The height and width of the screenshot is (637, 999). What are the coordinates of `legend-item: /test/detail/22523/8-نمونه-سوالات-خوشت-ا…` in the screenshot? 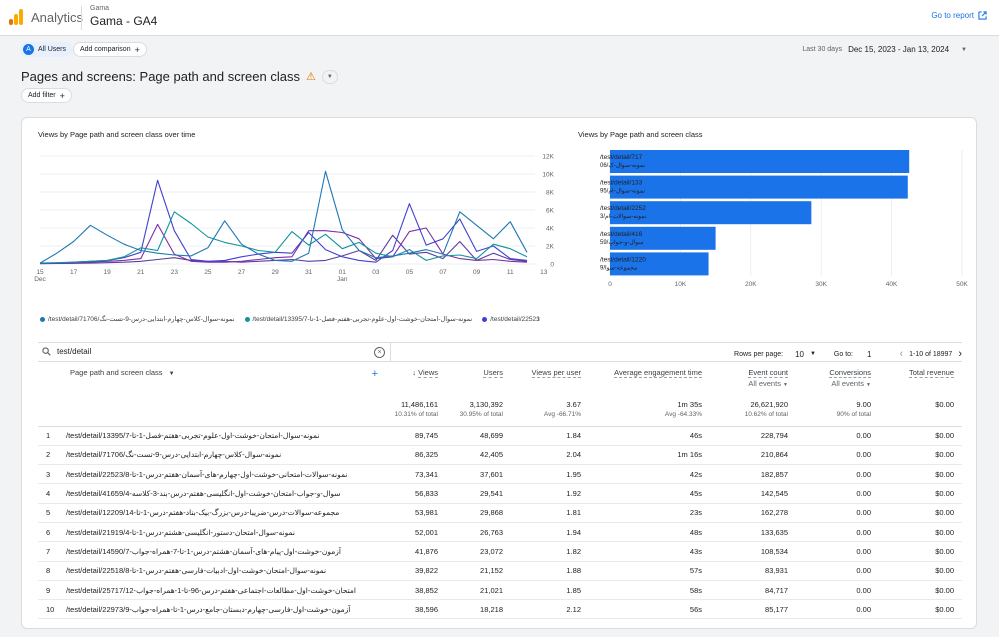 It's located at (511, 319).